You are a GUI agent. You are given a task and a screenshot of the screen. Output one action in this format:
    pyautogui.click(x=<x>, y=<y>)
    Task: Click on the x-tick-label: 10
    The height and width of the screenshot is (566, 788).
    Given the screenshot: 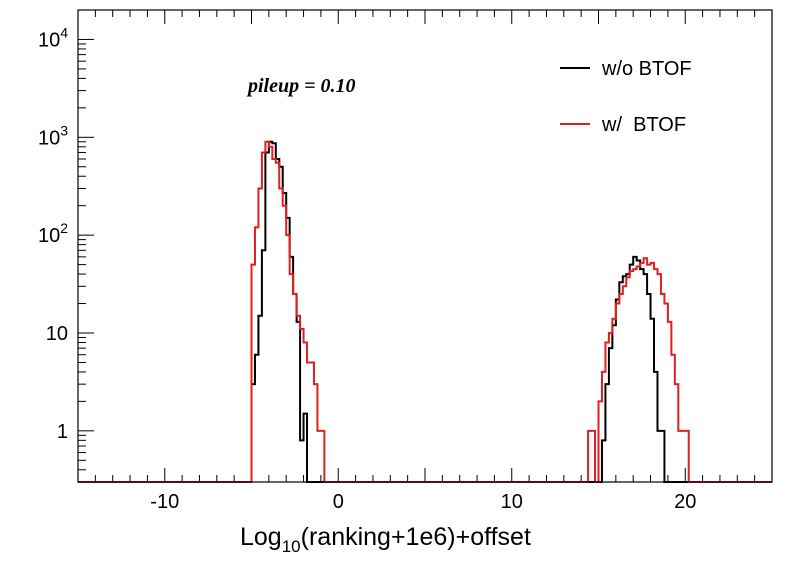 What is the action you would take?
    pyautogui.click(x=512, y=502)
    